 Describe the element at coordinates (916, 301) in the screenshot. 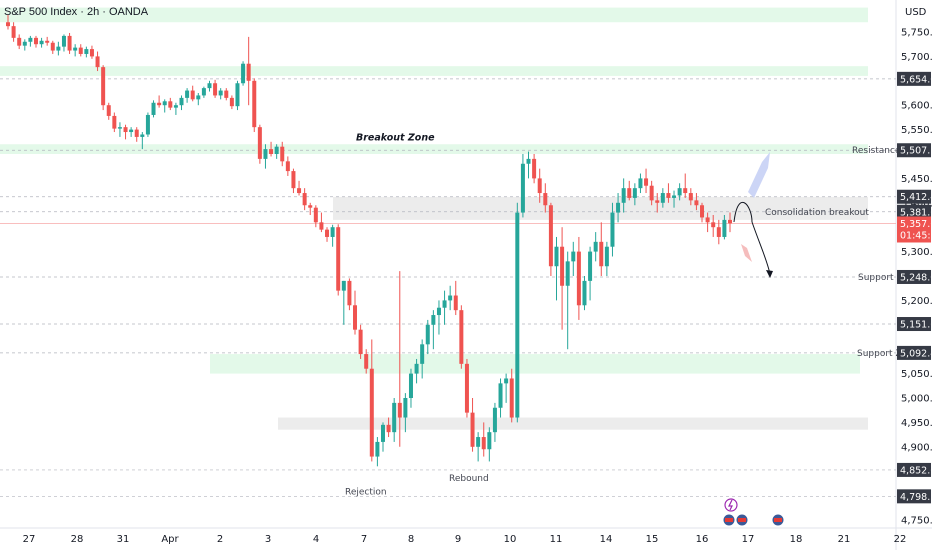

I see `y-tick-label: 5,200.0` at that location.